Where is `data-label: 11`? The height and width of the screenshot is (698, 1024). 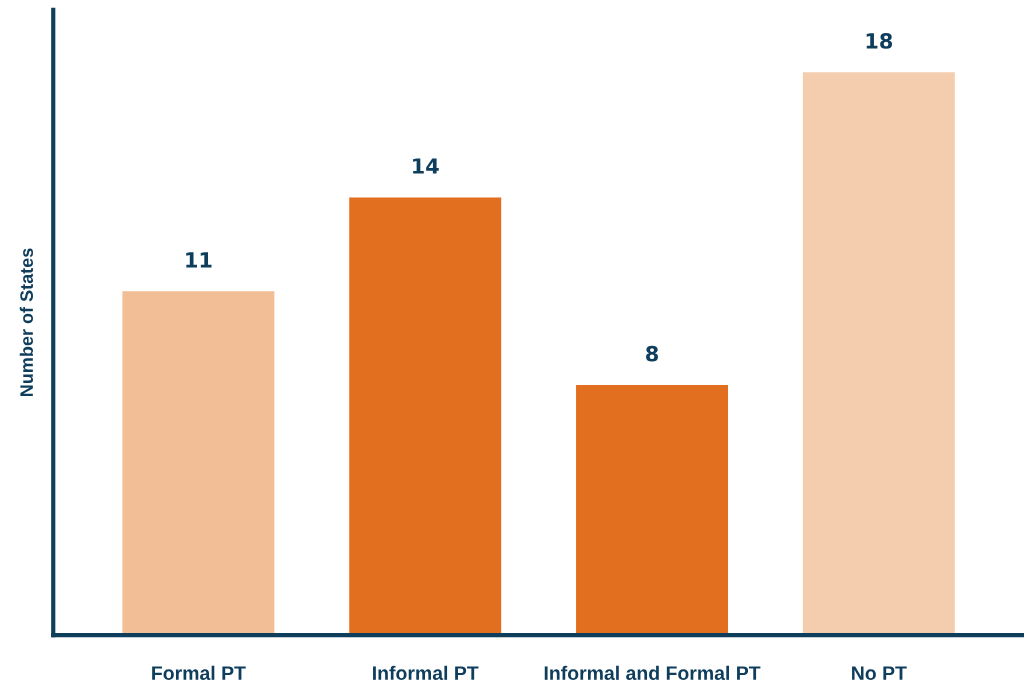 data-label: 11 is located at coordinates (199, 260).